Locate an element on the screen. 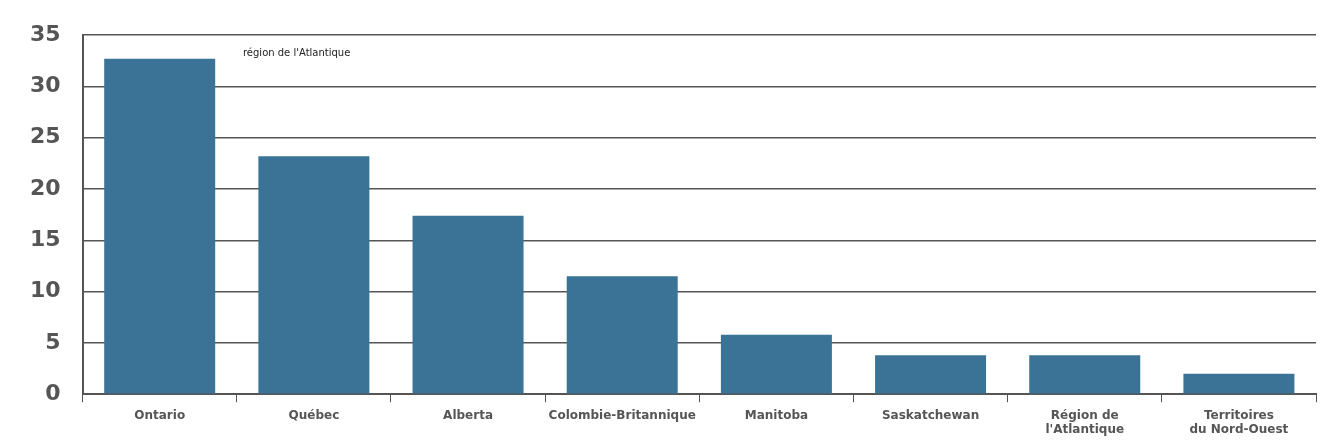 This screenshot has width=1322, height=443. y-tick-label: 20 is located at coordinates (45, 187).